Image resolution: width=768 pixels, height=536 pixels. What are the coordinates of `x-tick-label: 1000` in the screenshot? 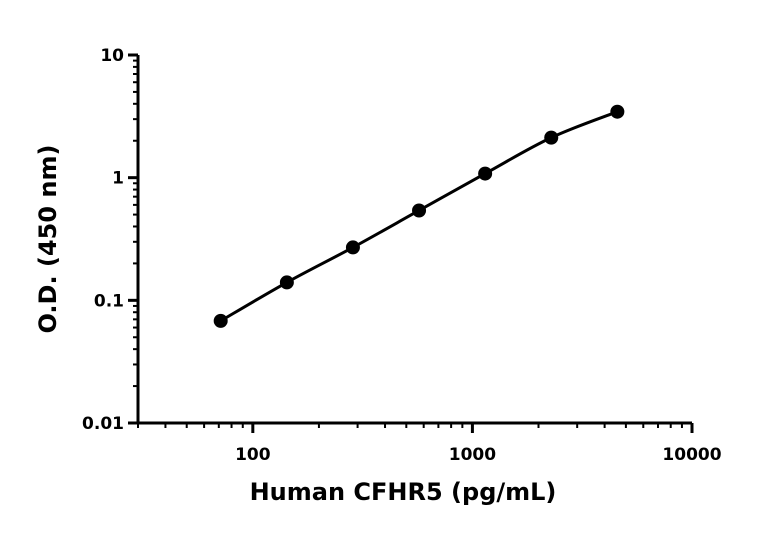 It's located at (472, 455).